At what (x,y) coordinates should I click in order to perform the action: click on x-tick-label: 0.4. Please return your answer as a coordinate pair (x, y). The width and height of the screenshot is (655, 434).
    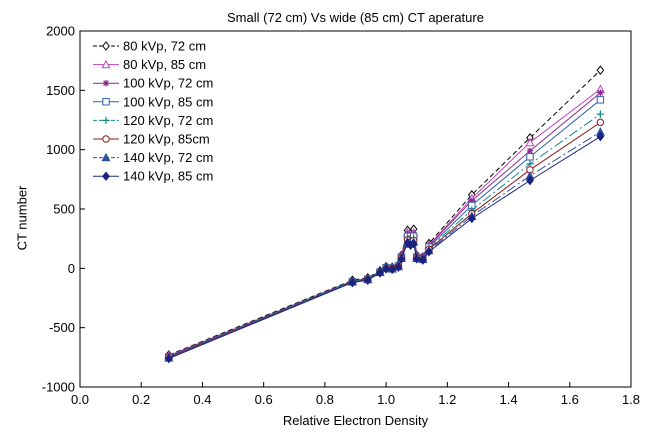
    Looking at the image, I should click on (202, 399).